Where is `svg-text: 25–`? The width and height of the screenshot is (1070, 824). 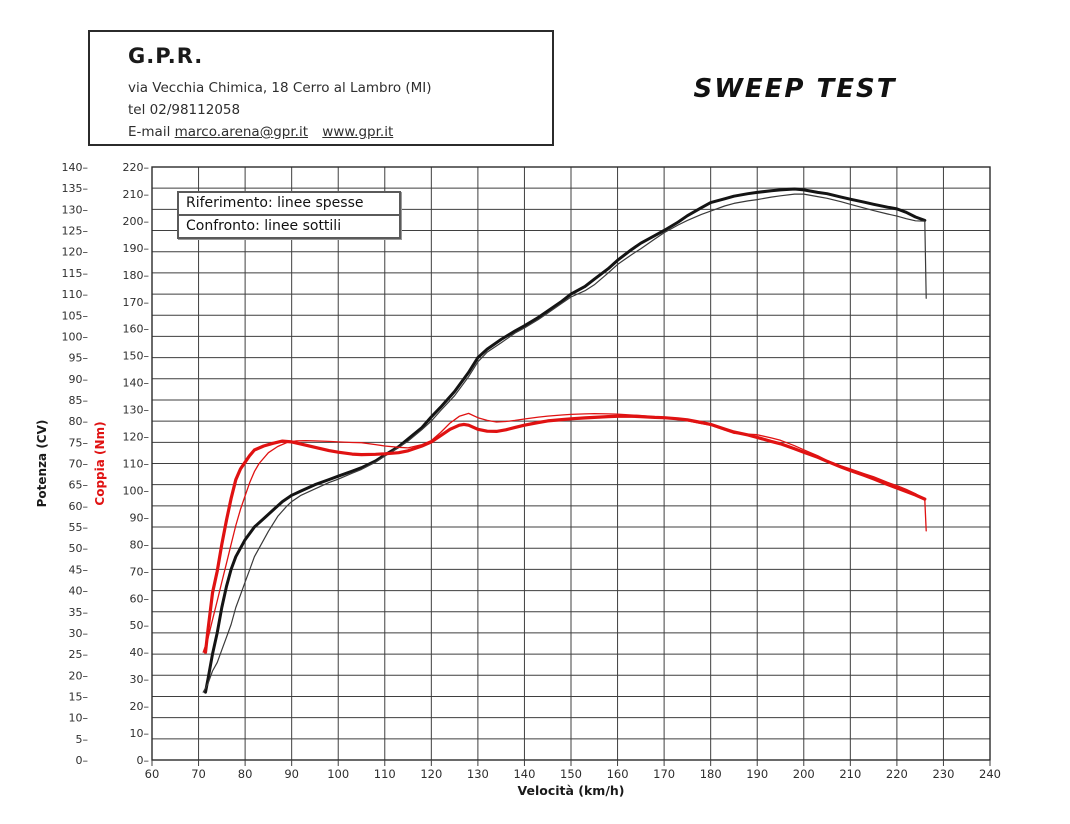 svg-text: 25– is located at coordinates (79, 654).